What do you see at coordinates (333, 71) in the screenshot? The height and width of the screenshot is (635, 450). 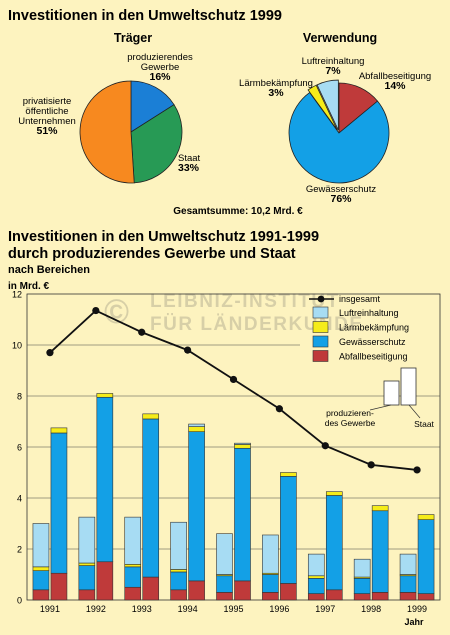 I see `pie-slice-value-label: 7%` at bounding box center [333, 71].